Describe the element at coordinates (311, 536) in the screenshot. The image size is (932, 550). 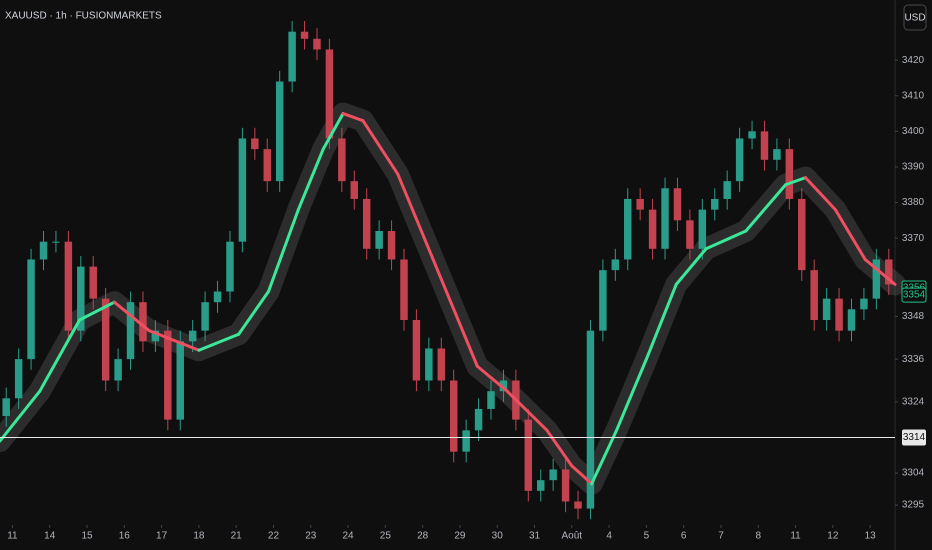
I see `x-tick-label: 23` at that location.